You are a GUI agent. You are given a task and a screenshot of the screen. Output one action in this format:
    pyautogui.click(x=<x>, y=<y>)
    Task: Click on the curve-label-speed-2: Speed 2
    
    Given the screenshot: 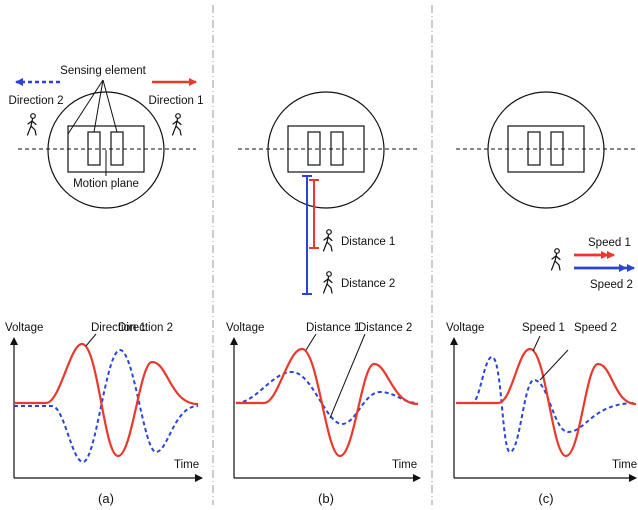 What is the action you would take?
    pyautogui.click(x=595, y=328)
    